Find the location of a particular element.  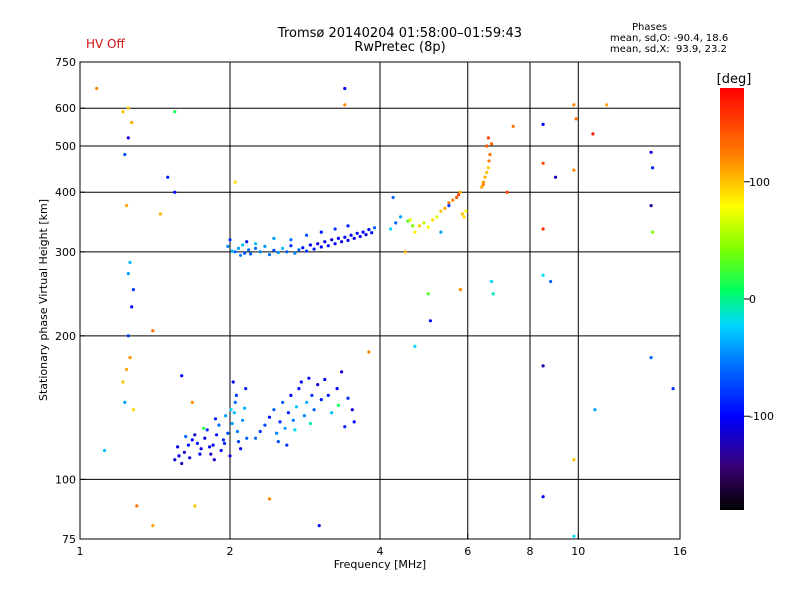

x-tick-label: 10 is located at coordinates (578, 551).